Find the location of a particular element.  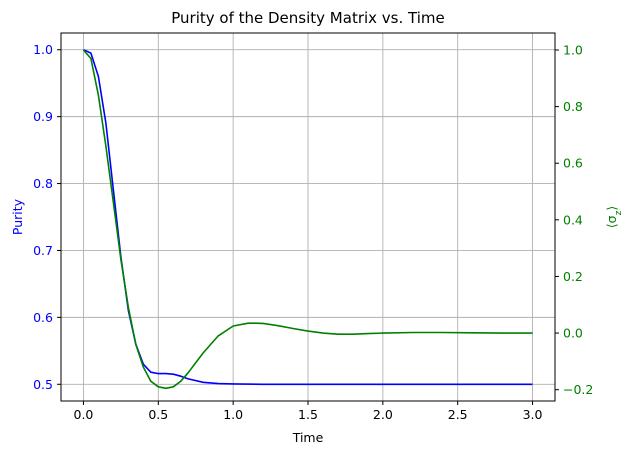

x-tick-label: 0.5 is located at coordinates (158, 414).